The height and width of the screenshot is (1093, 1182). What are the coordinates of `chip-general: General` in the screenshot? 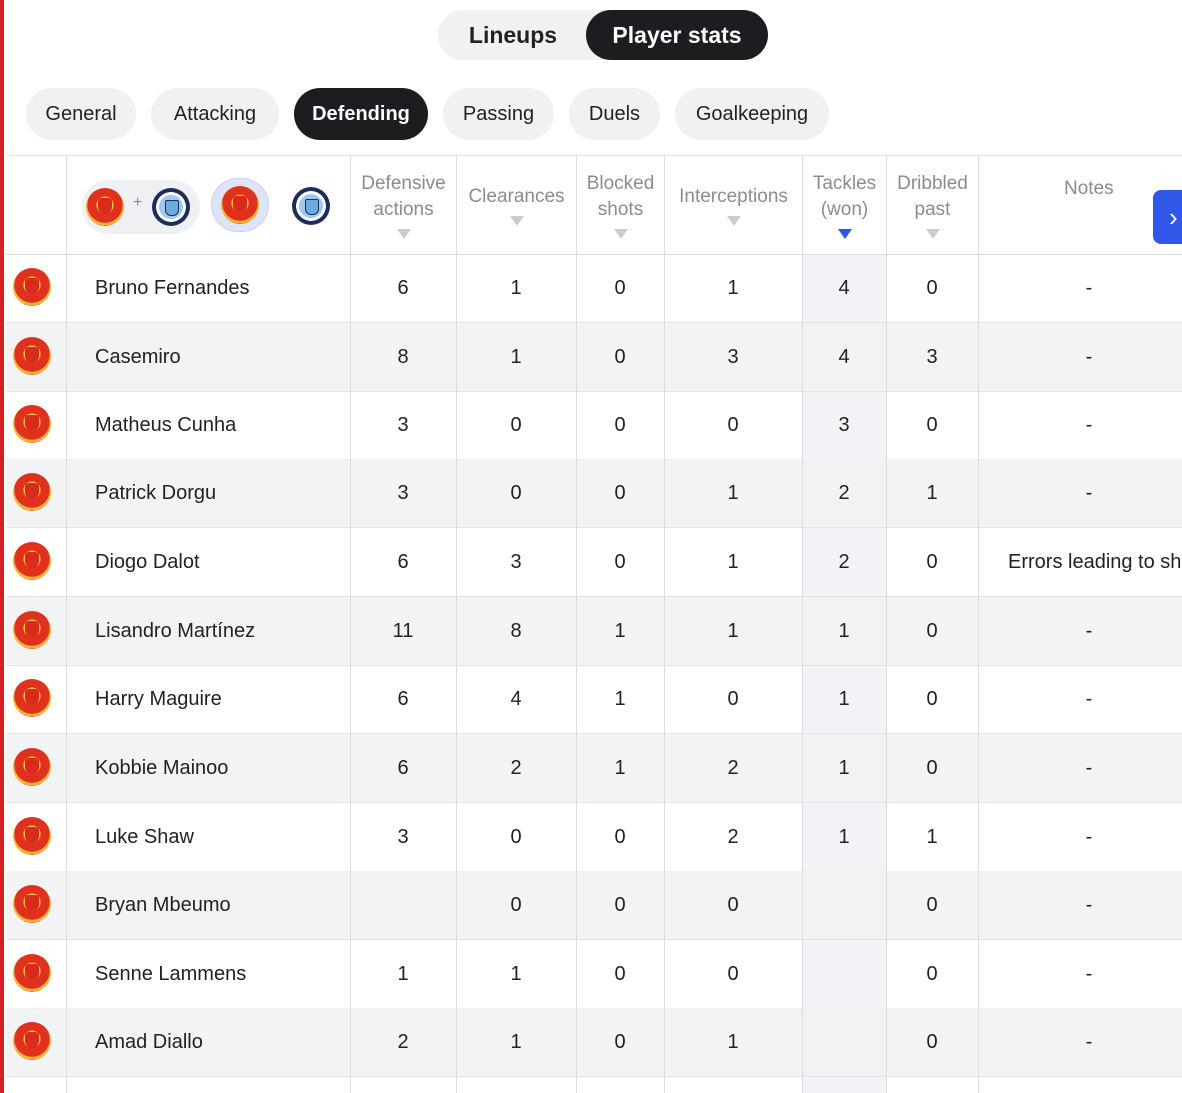 It's located at (81, 114).